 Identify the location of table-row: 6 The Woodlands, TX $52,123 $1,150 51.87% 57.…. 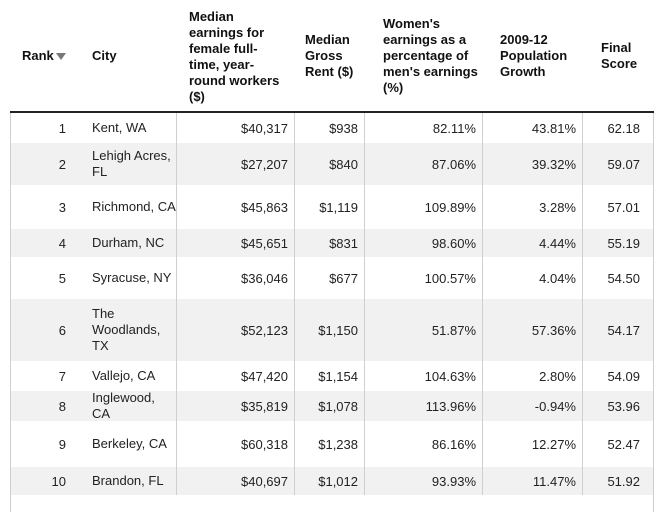
(332, 330).